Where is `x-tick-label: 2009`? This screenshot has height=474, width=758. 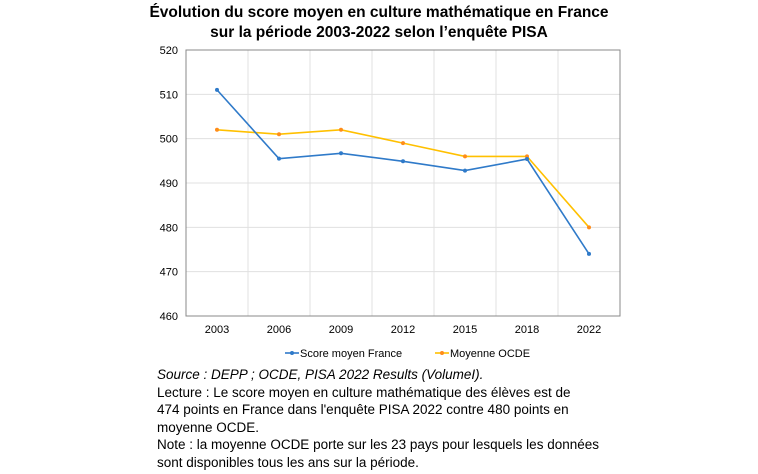 x-tick-label: 2009 is located at coordinates (341, 330).